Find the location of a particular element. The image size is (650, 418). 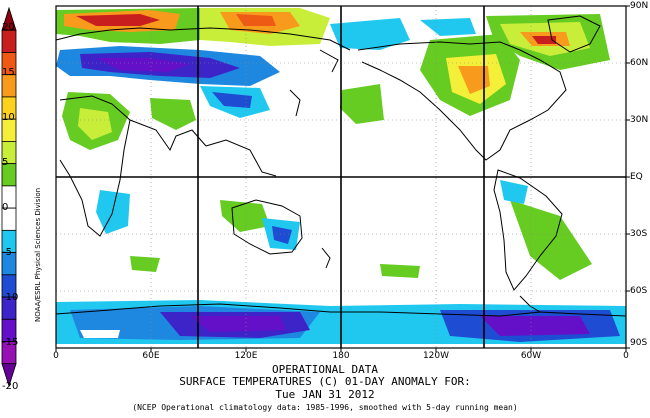

colorbar-label-neg15: -15 is located at coordinates (10, 342).